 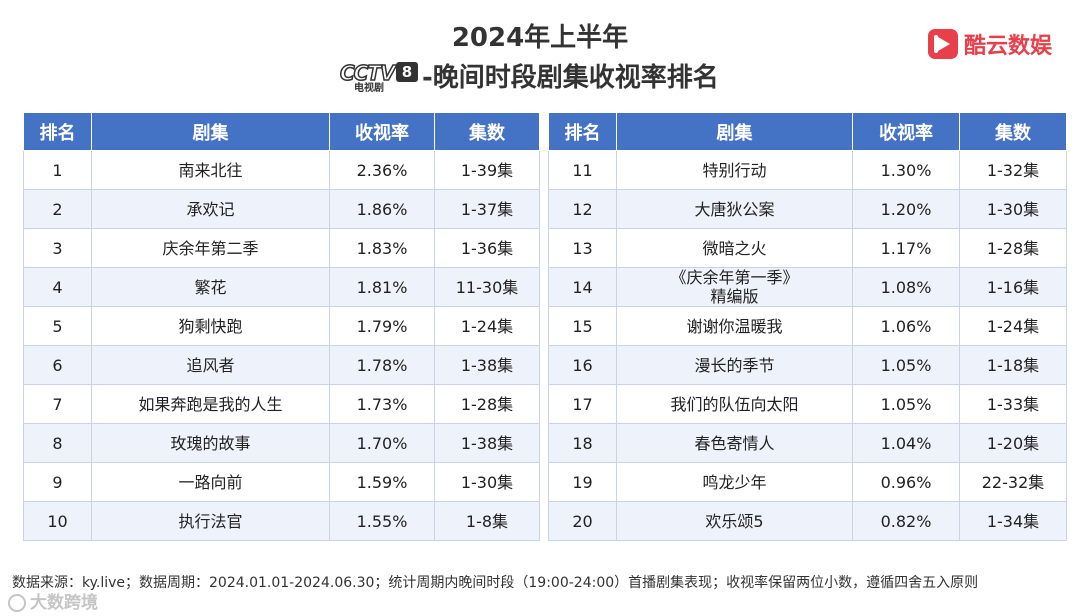 I want to click on table-row: 17 我们的队伍向太阳 1.05% 1-33集, so click(x=807, y=404).